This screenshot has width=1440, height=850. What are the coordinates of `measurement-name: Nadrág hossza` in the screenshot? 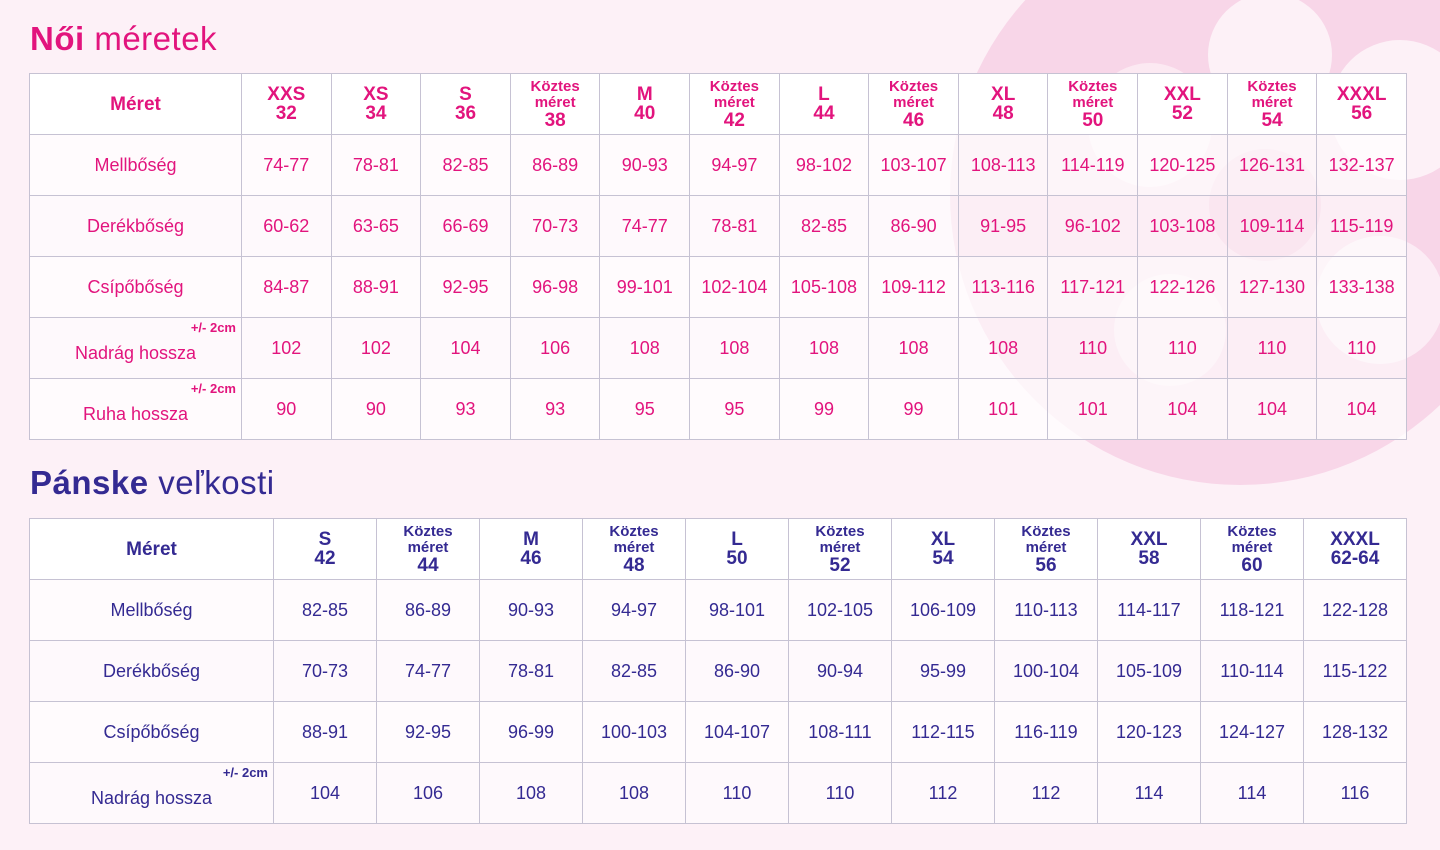 It's located at (151, 797).